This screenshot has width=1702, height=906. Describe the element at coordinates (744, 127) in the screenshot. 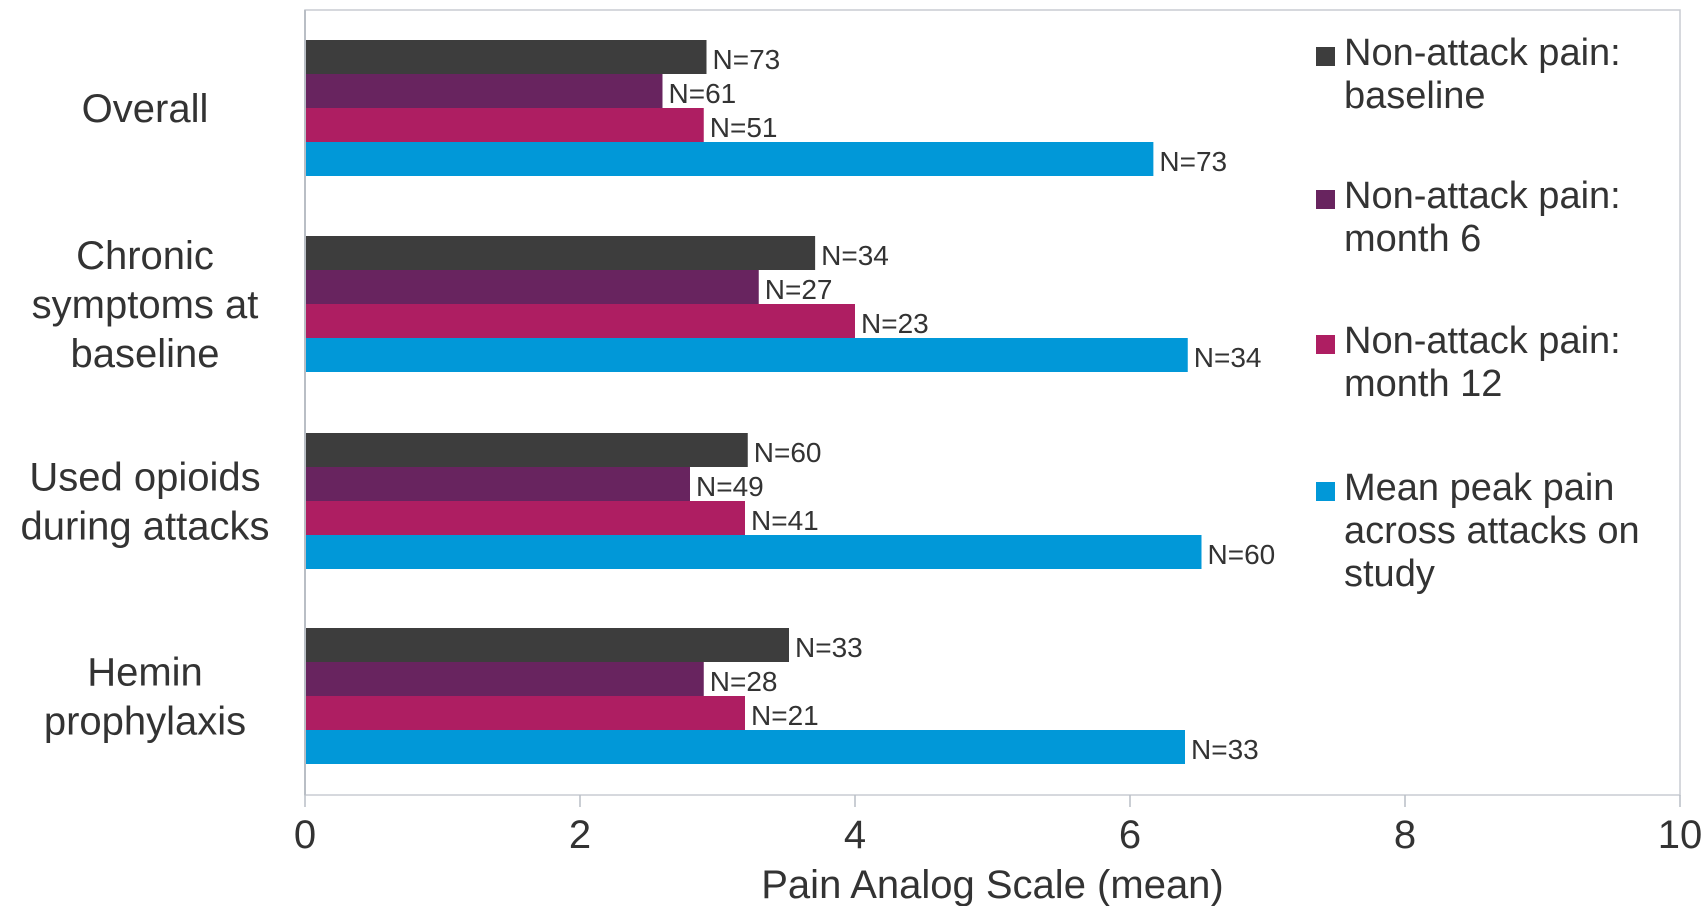

I see `bar-data-label: N=51` at that location.